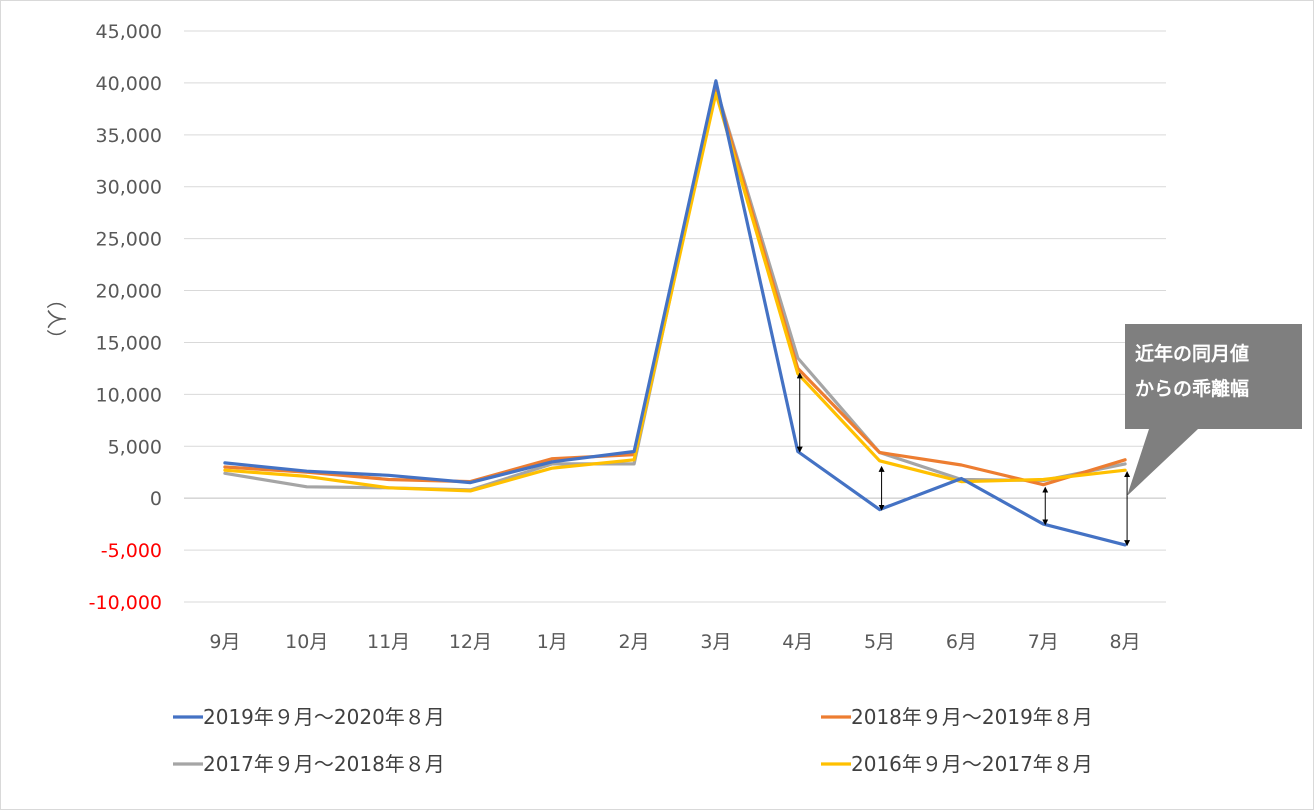 This screenshot has width=1314, height=810. What do you see at coordinates (1125, 642) in the screenshot?
I see `x-tick-label: 8月` at bounding box center [1125, 642].